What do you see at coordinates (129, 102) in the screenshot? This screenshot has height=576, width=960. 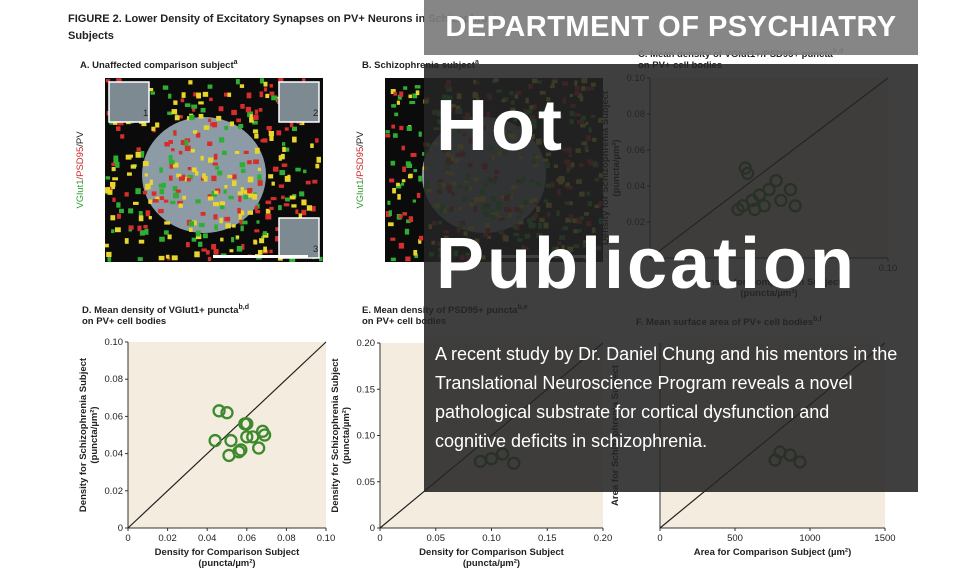 I see `inset` at bounding box center [129, 102].